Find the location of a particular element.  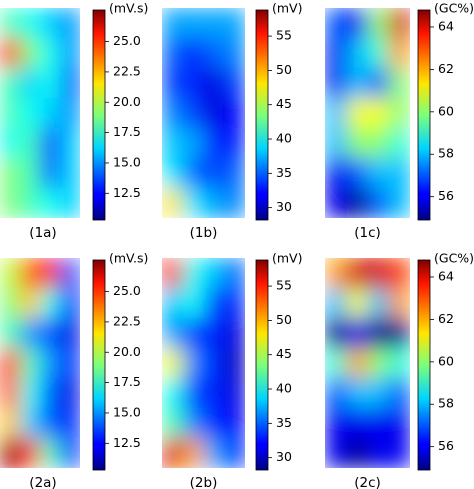

colorbar-tick-label: 35 is located at coordinates (284, 422).